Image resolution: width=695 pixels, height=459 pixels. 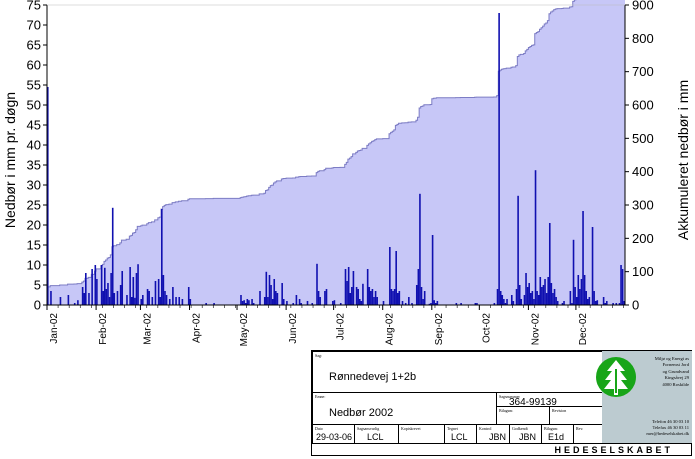 What do you see at coordinates (34, 225) in the screenshot?
I see `y-left-tick-label: 20` at bounding box center [34, 225].